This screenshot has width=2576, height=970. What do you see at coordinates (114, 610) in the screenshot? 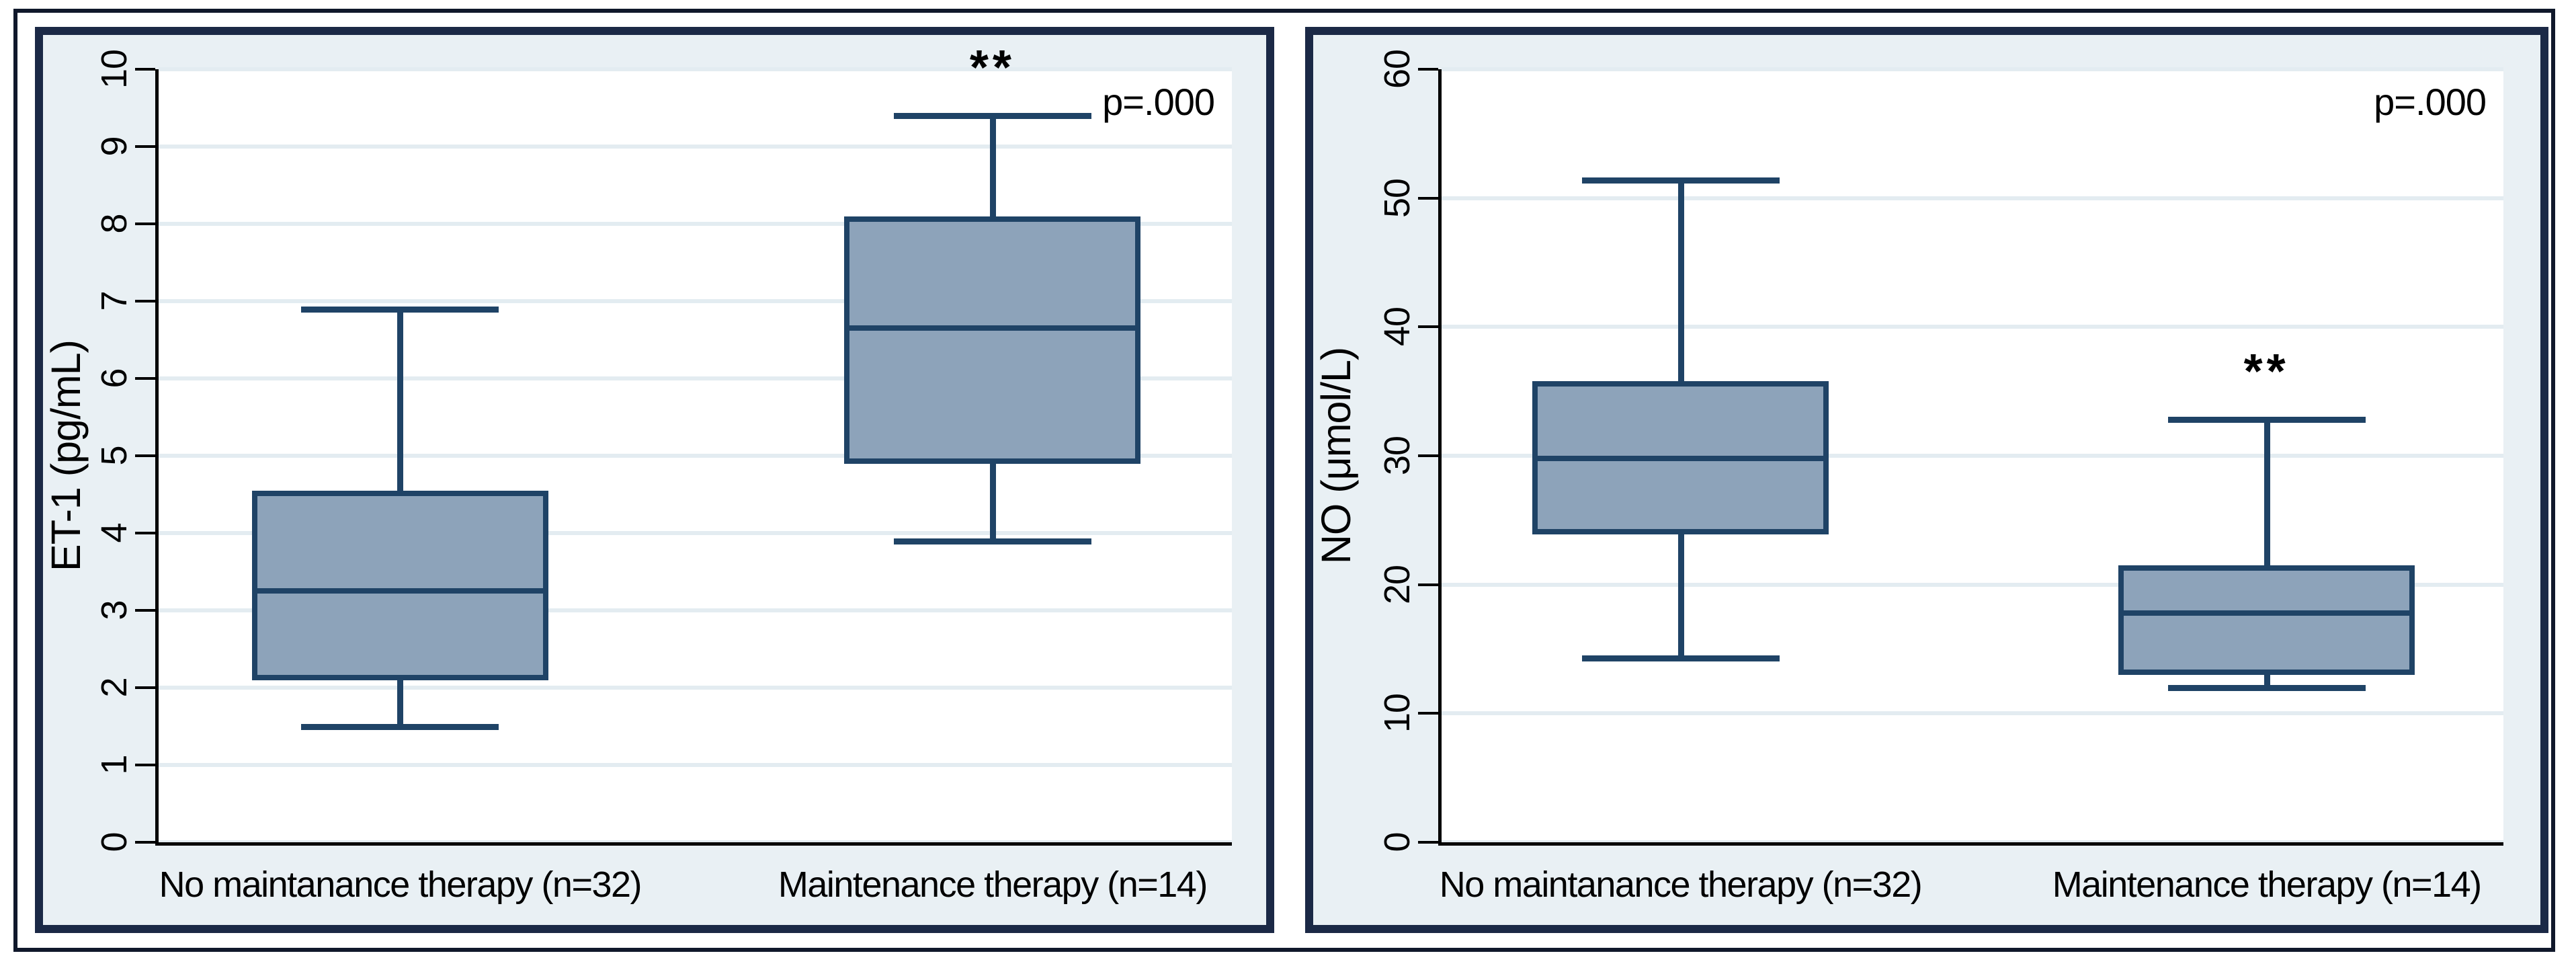
I see `y-tick-label: 3` at bounding box center [114, 610].